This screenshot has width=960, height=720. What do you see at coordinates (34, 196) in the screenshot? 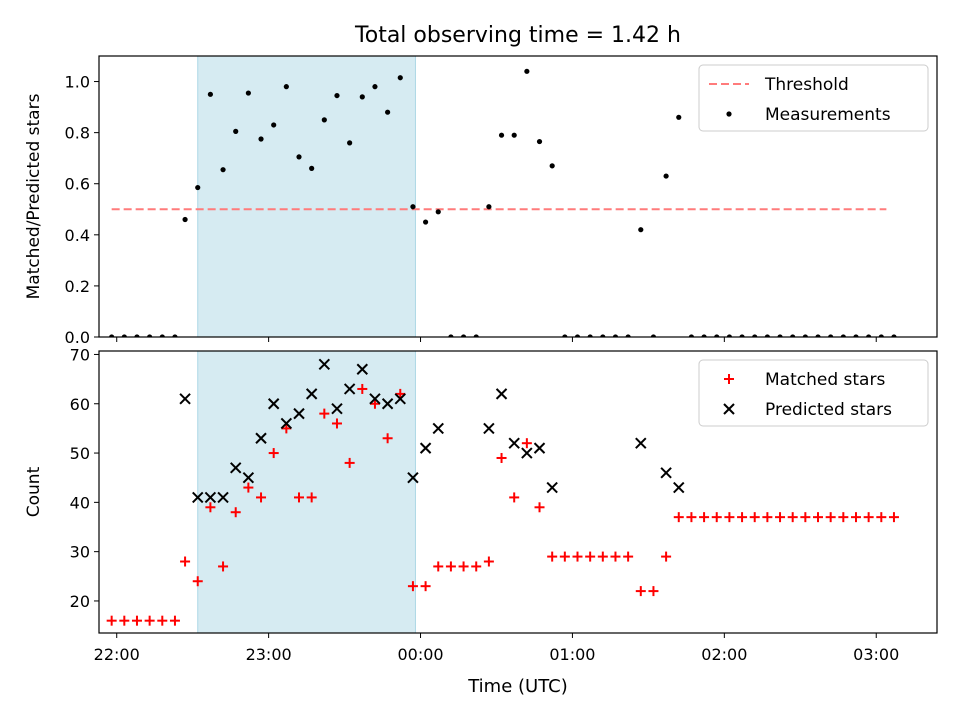
I see `y-axis-label: Matched/Predicted stars` at bounding box center [34, 196].